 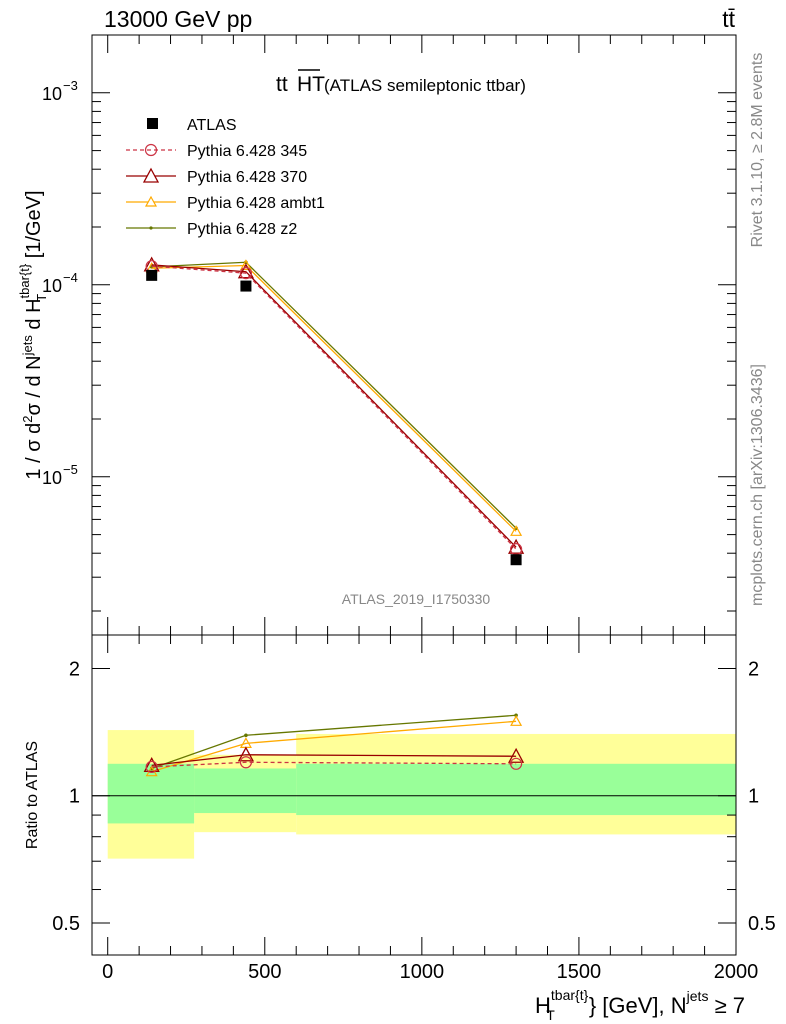 What do you see at coordinates (425, 85) in the screenshot?
I see `title-rest: (ATLAS semileptonic ttbar)` at bounding box center [425, 85].